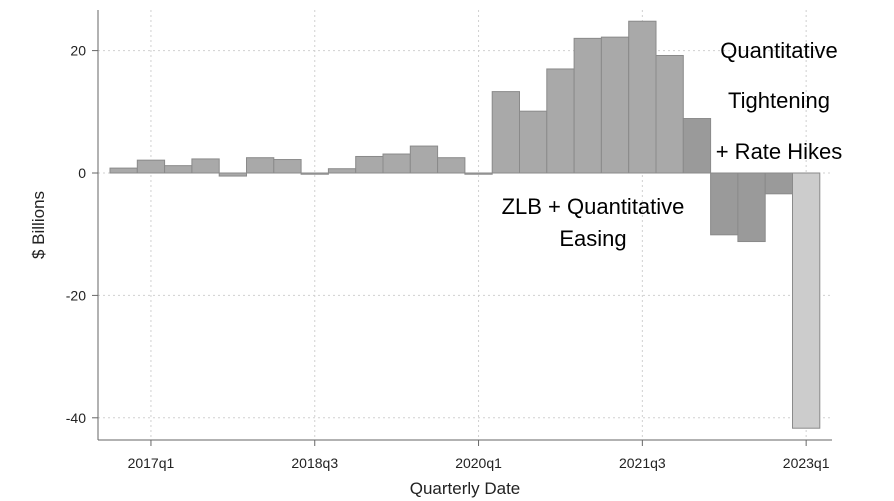 The width and height of the screenshot is (894, 501). What do you see at coordinates (779, 151) in the screenshot?
I see `annotation-qt-line3: + Rate Hikes` at bounding box center [779, 151].